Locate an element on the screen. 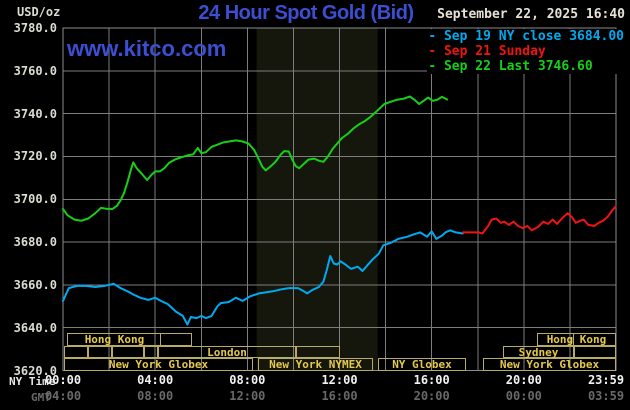 This screenshot has width=630, height=410. legend-item: - Sep 19 NY close 3684.00 is located at coordinates (526, 36).